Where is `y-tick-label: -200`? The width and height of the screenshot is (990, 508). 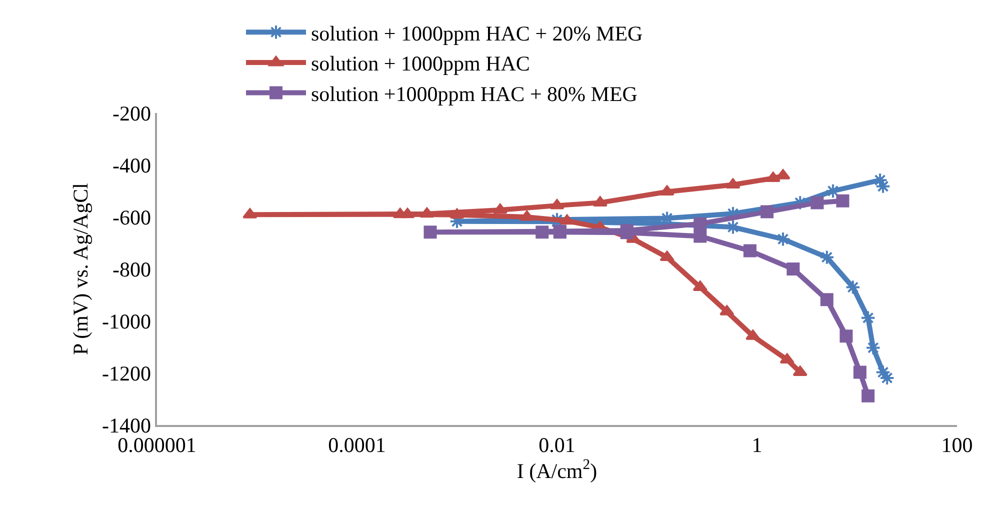
y-tick-label: -200 is located at coordinates (132, 113).